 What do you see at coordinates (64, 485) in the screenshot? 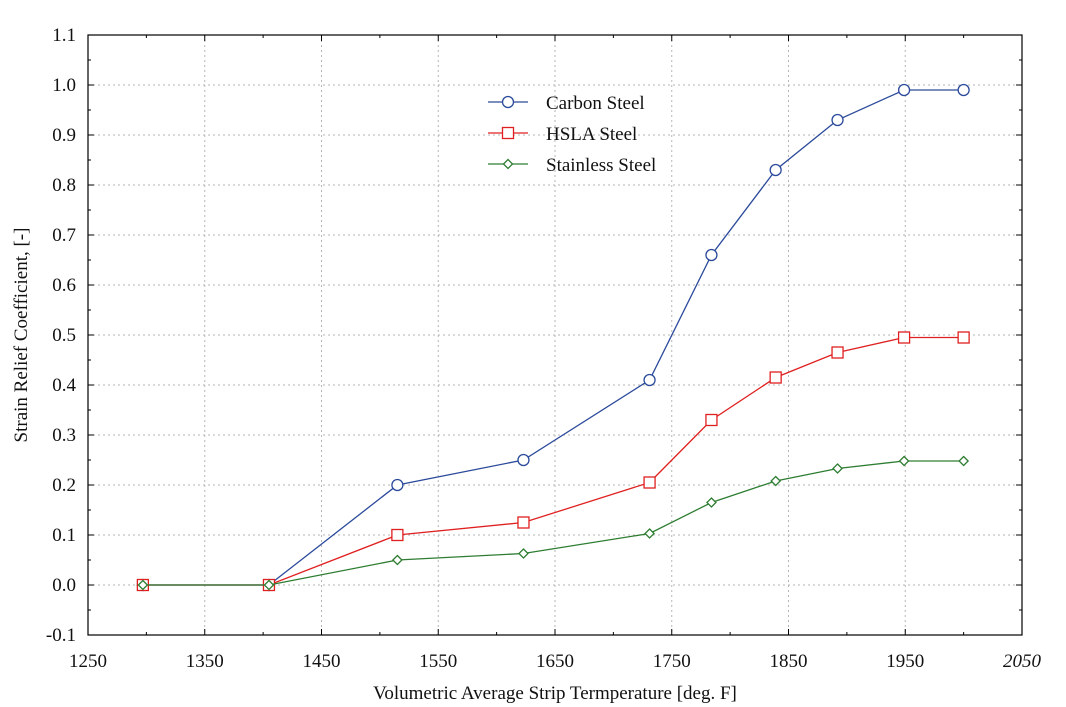
I see `y-tick-label: 0.2` at bounding box center [64, 485].